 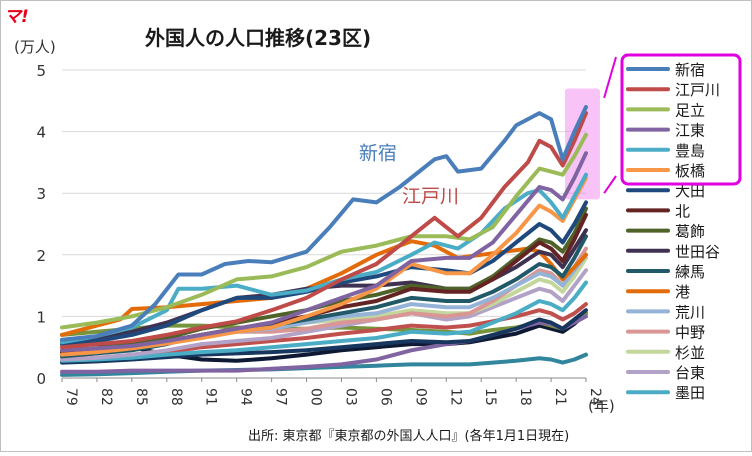 What do you see at coordinates (258, 38) in the screenshot?
I see `chart-title: 外国人の人口推移(23区)` at bounding box center [258, 38].